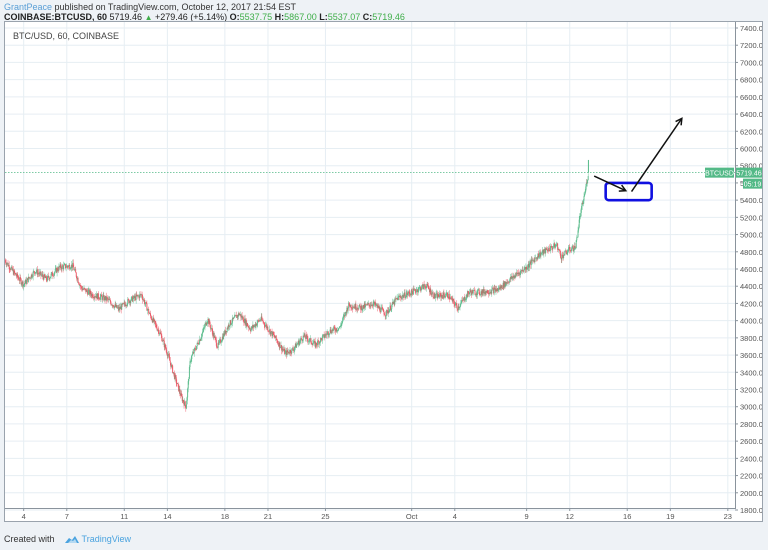 The image size is (768, 550). I want to click on low-value: 5537.07, so click(344, 17).